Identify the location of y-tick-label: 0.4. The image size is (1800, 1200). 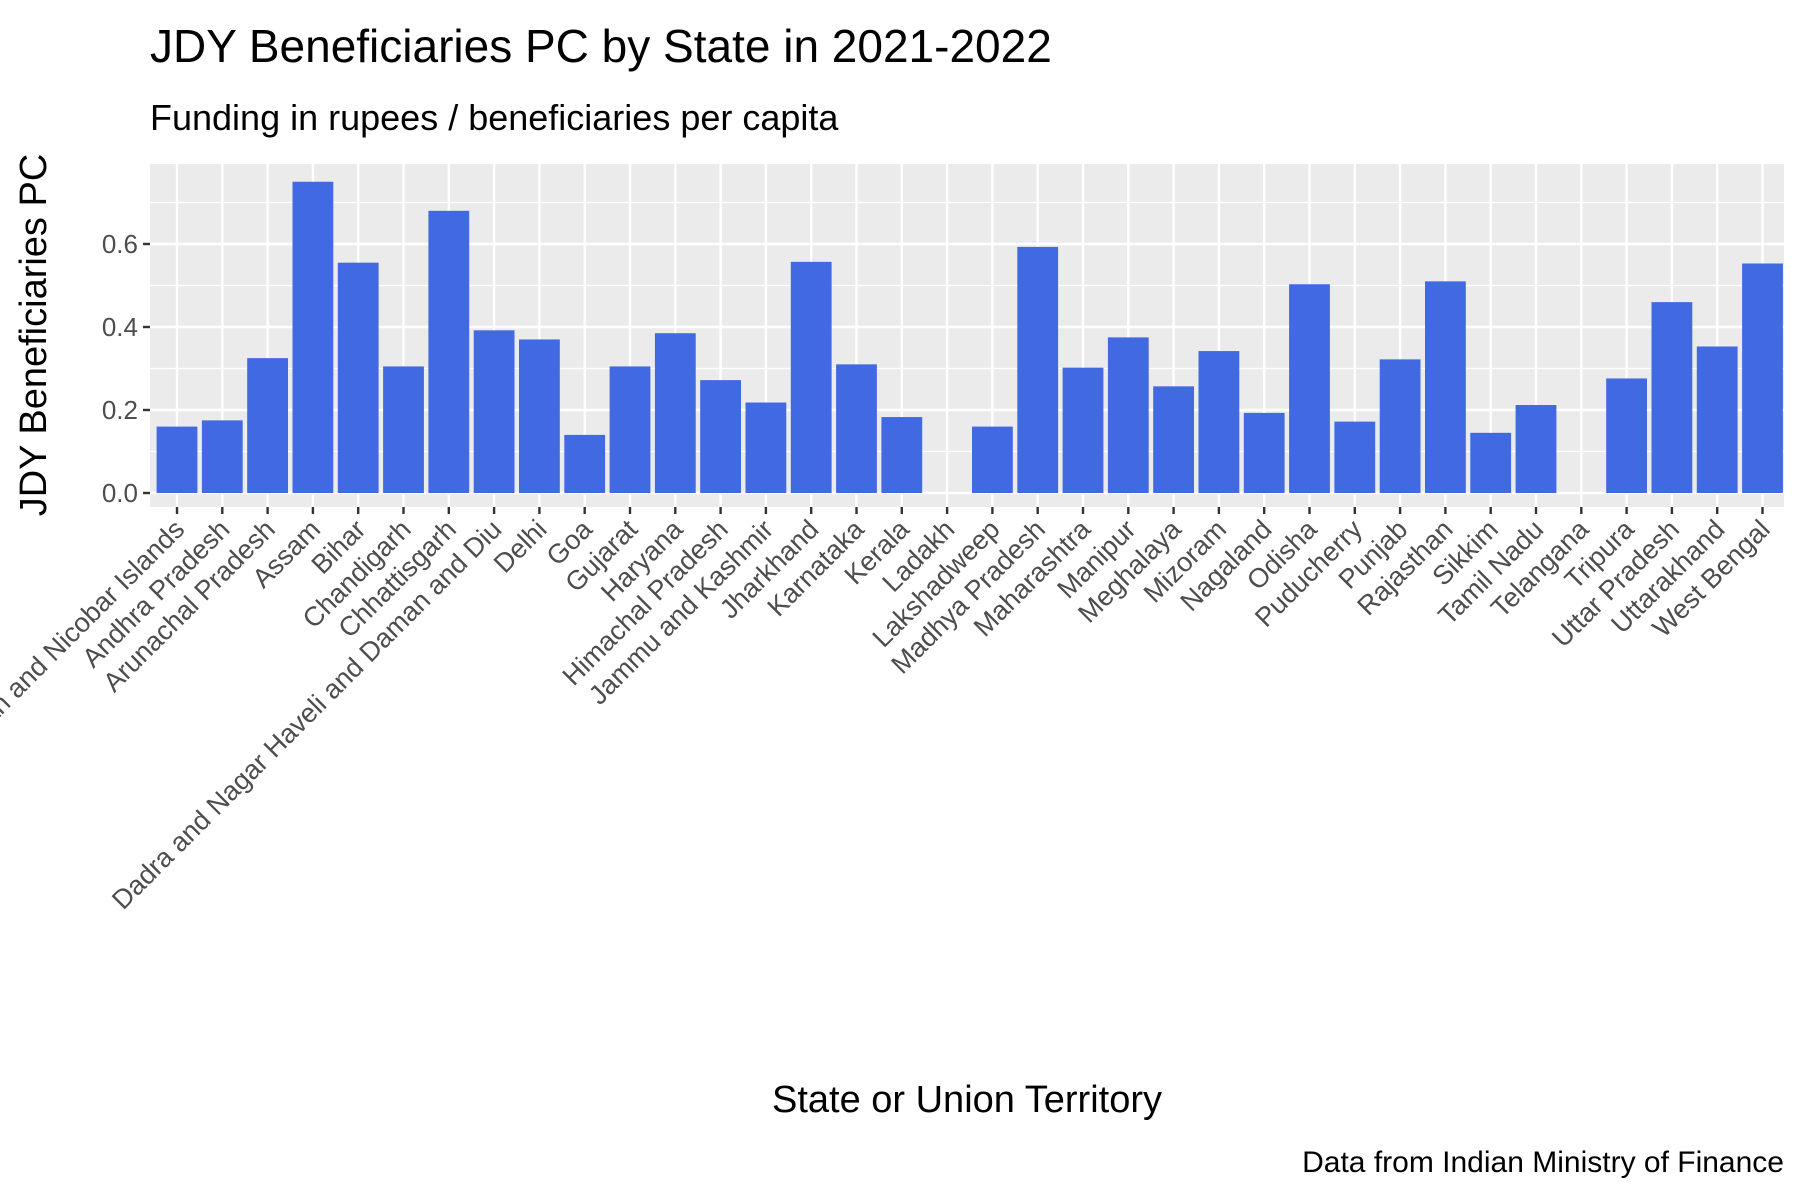
(120, 327).